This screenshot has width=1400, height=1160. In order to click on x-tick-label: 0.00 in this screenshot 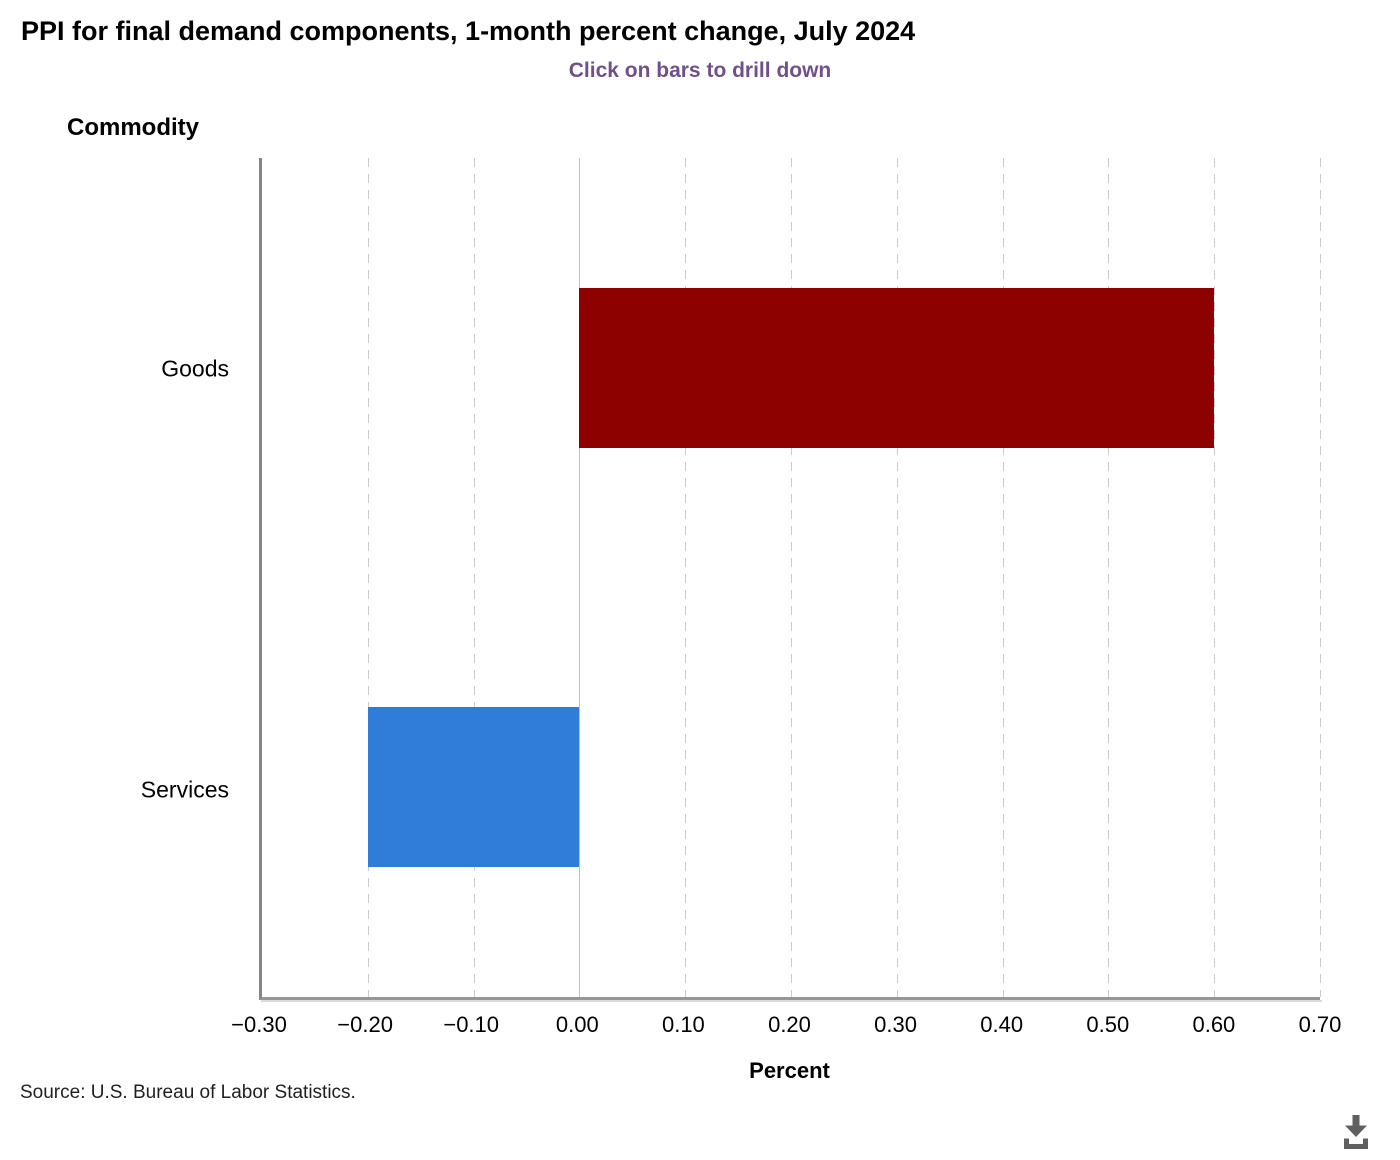, I will do `click(577, 1024)`.